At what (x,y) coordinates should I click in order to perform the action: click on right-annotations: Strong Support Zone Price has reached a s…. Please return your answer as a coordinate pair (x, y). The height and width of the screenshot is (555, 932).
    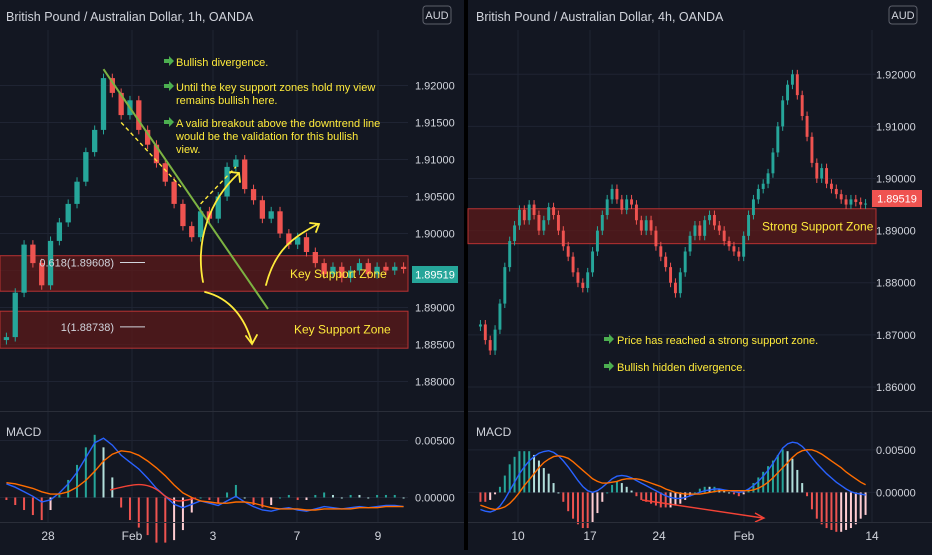
    Looking at the image, I should click on (739, 296).